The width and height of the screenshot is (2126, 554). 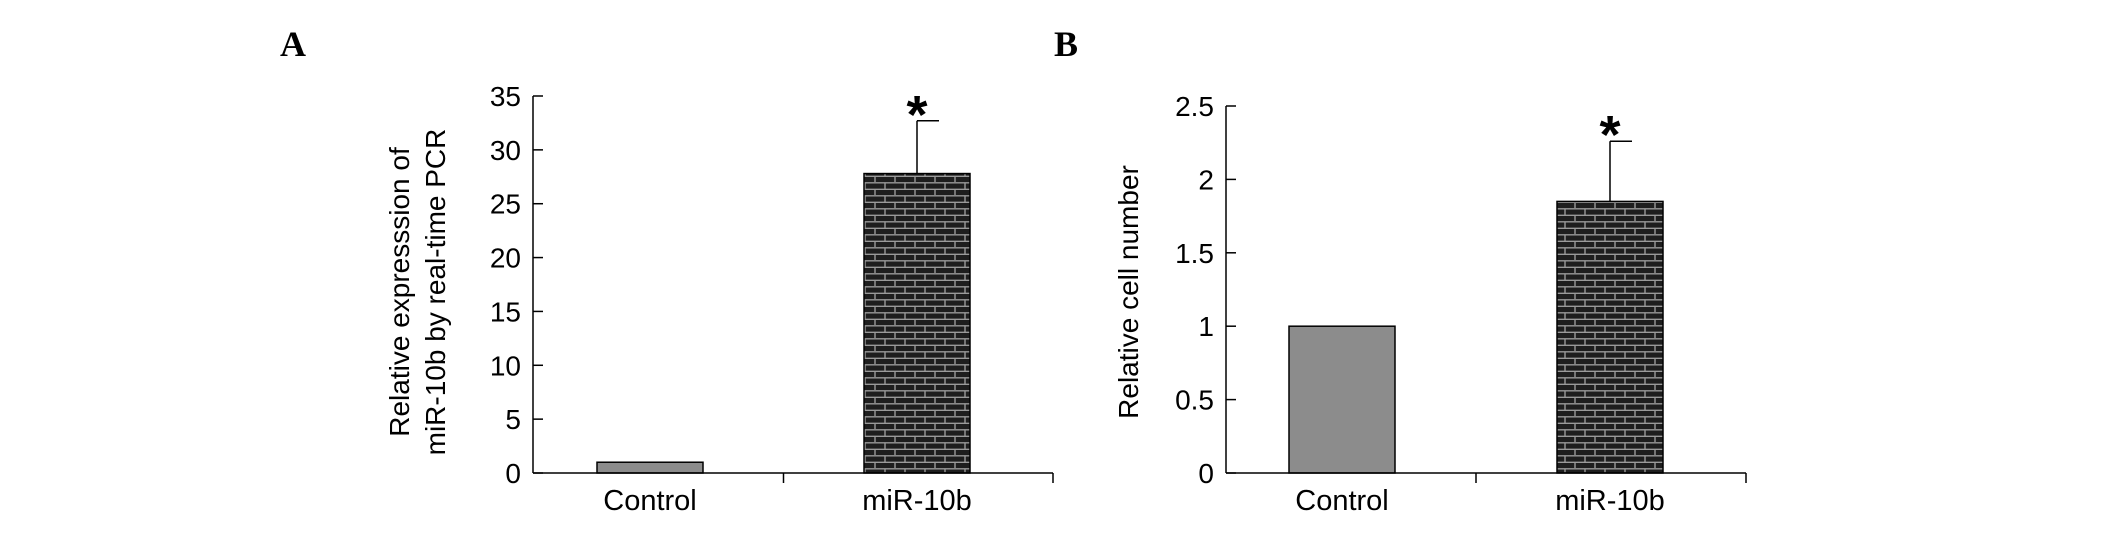 What do you see at coordinates (1610, 337) in the screenshot?
I see `panel-b-bar-mir-10b` at bounding box center [1610, 337].